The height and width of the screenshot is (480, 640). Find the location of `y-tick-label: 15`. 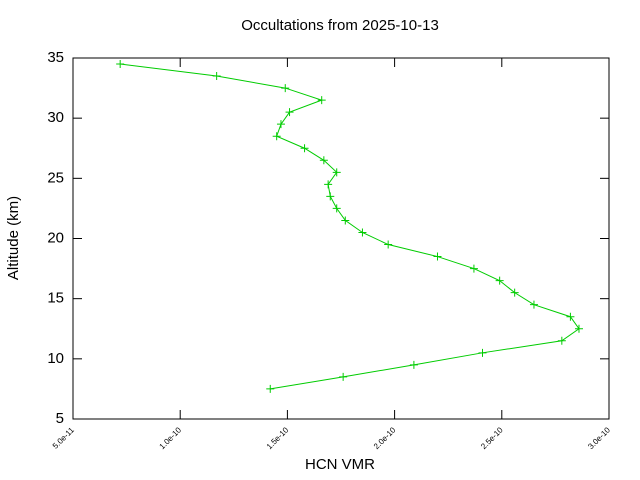

y-tick-label: 15 is located at coordinates (55, 298).